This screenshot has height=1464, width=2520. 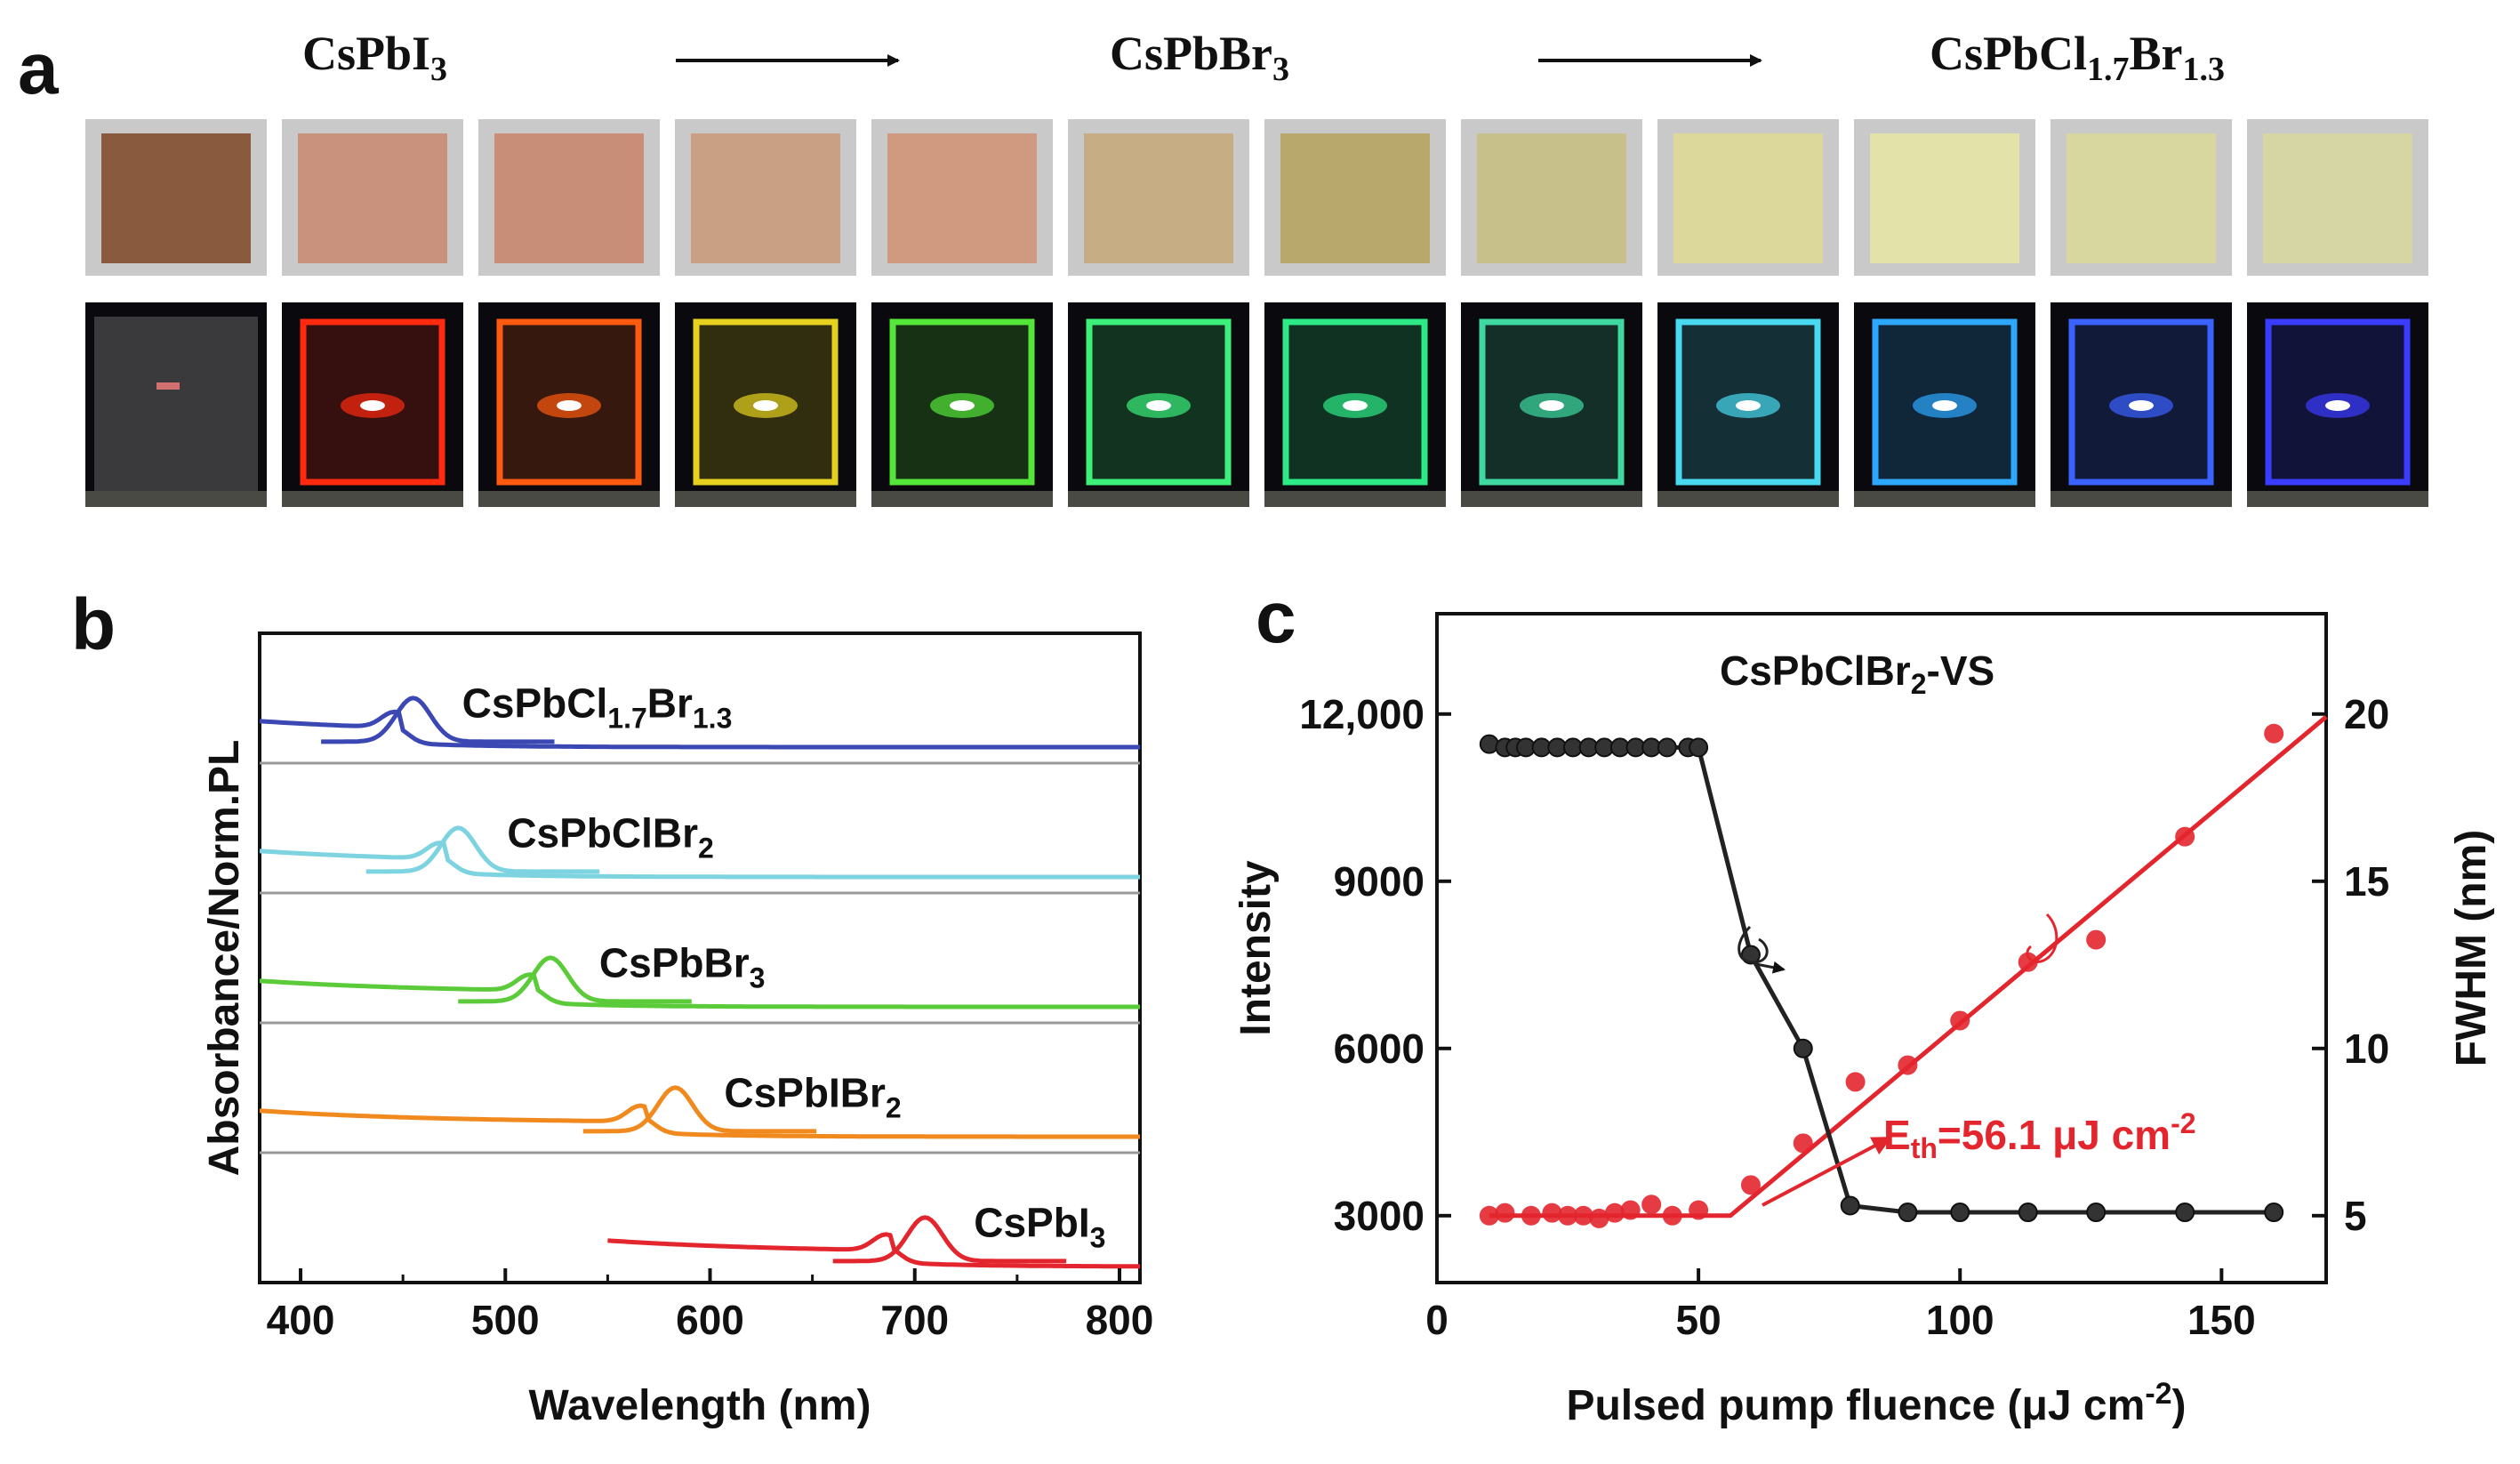 What do you see at coordinates (915, 1320) in the screenshot?
I see `x-tick-label: 700` at bounding box center [915, 1320].